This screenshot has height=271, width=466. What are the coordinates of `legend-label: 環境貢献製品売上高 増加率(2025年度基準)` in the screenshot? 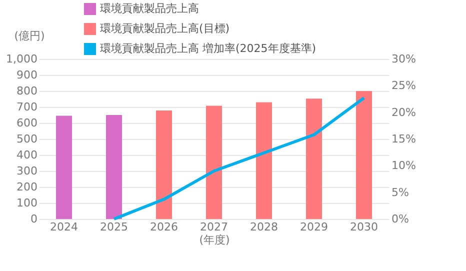 It's located at (208, 48).